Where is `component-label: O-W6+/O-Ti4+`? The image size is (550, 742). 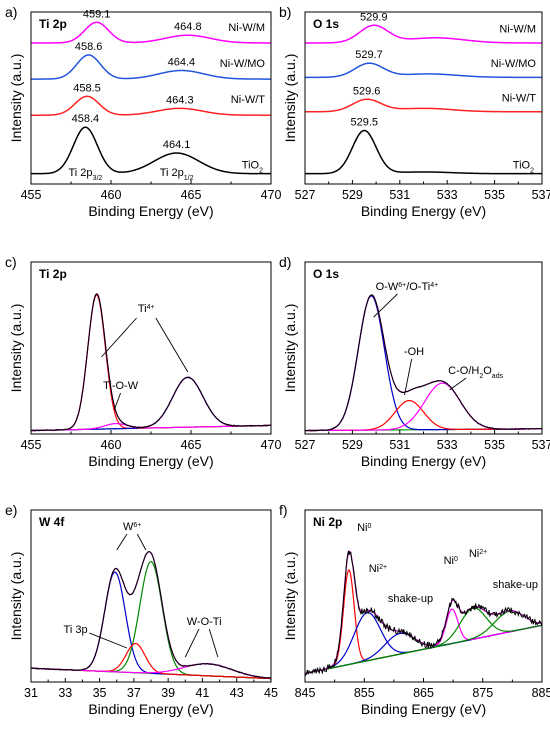
component-label: O-W6+/O-Ti4+ is located at coordinates (407, 287).